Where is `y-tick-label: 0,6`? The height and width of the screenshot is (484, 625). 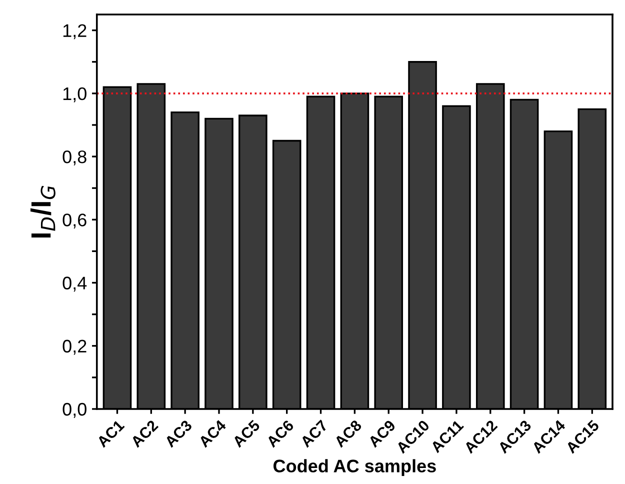
y-tick-label: 0,6 is located at coordinates (74, 221).